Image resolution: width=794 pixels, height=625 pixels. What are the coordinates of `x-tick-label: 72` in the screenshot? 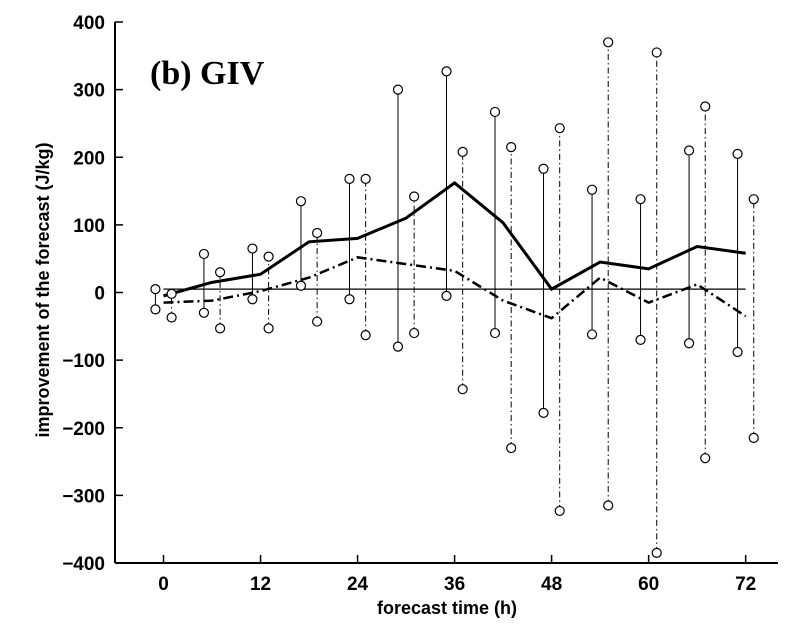 It's located at (745, 584).